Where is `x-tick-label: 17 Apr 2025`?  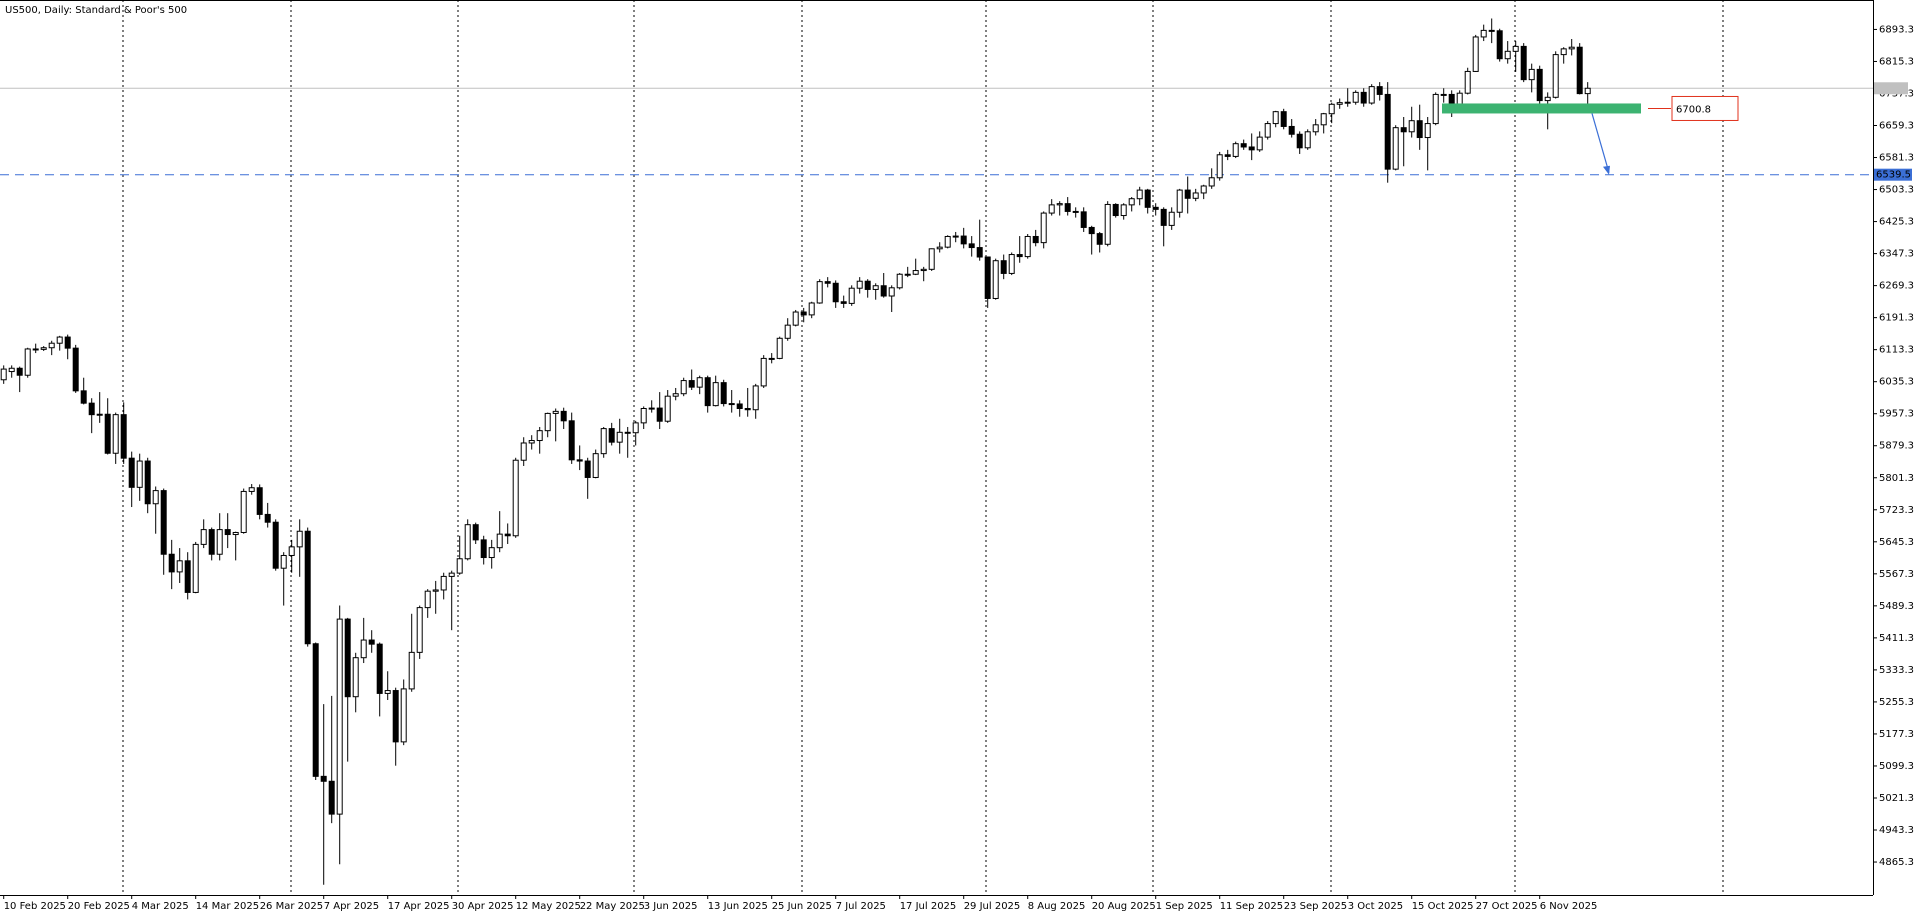 x-tick-label: 17 Apr 2025 is located at coordinates (419, 906).